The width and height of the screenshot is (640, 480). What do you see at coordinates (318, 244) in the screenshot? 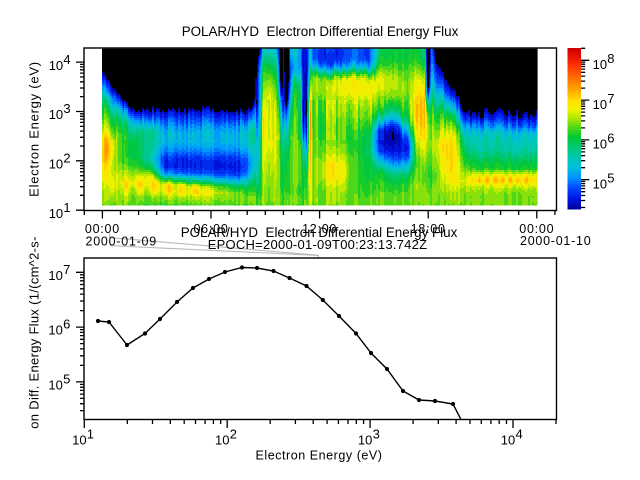
I see `svg-text: EPOCH=2000-01-09T00:23:13.742Z` at bounding box center [318, 244].